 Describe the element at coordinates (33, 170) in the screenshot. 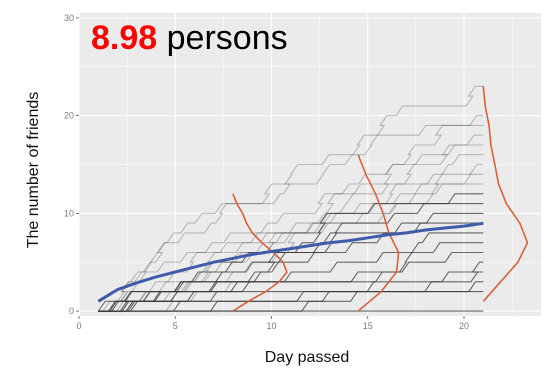

I see `y-axis-title: The number of friends` at that location.